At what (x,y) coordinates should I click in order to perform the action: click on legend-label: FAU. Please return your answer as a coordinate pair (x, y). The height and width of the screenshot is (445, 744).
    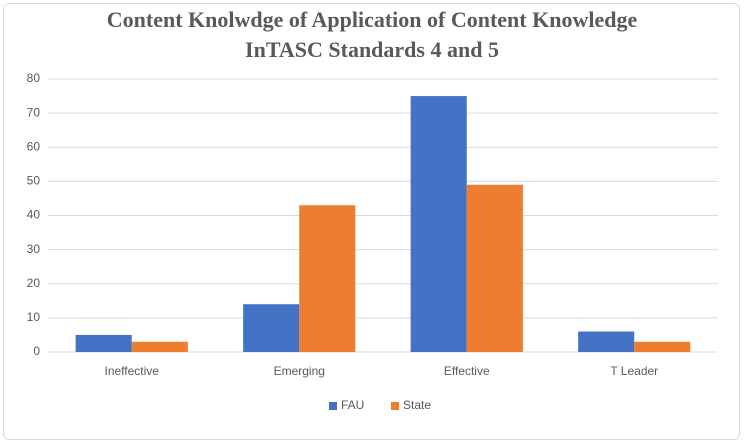
    Looking at the image, I should click on (352, 405).